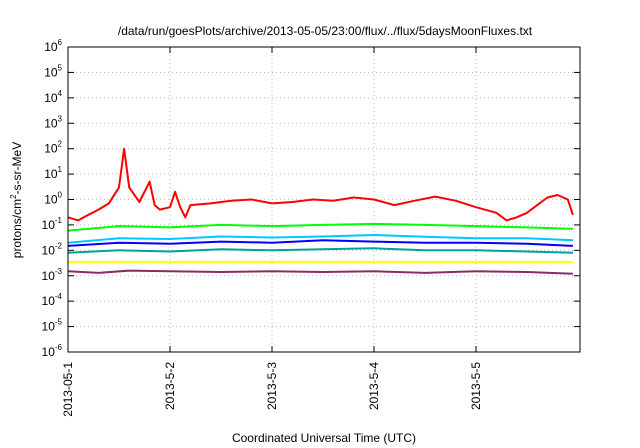 The image size is (640, 448). Describe the element at coordinates (59, 245) in the screenshot. I see `y-tick-exponent: -2` at that location.